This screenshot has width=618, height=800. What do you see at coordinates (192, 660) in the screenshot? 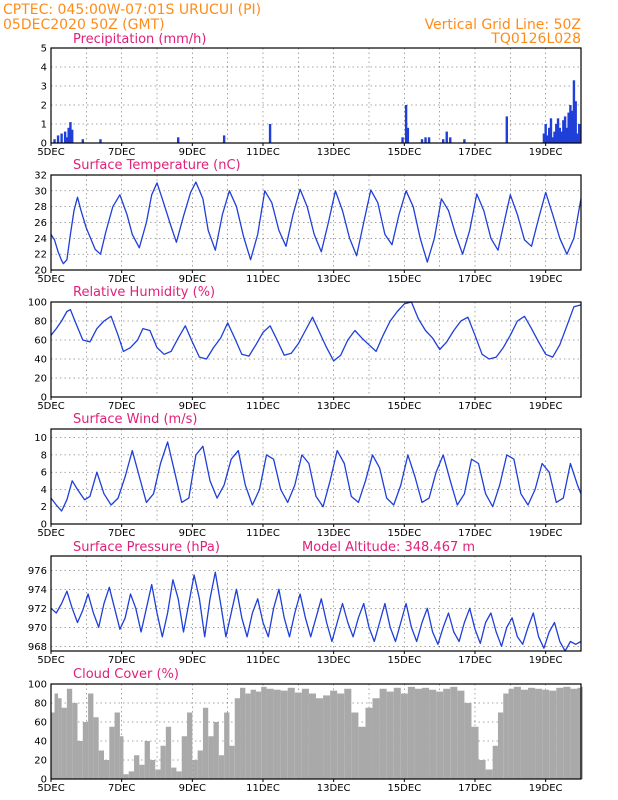
I see `x-tick-label: 9DEC` at bounding box center [192, 660].